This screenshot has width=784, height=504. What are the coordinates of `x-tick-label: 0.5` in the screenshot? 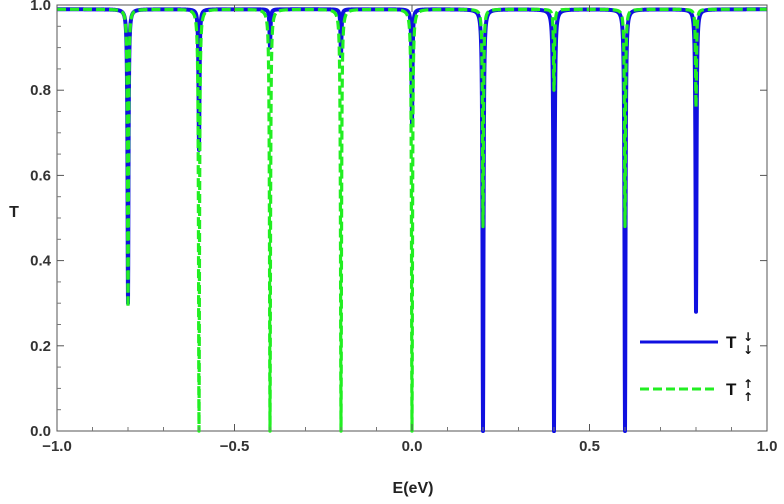 It's located at (589, 446).